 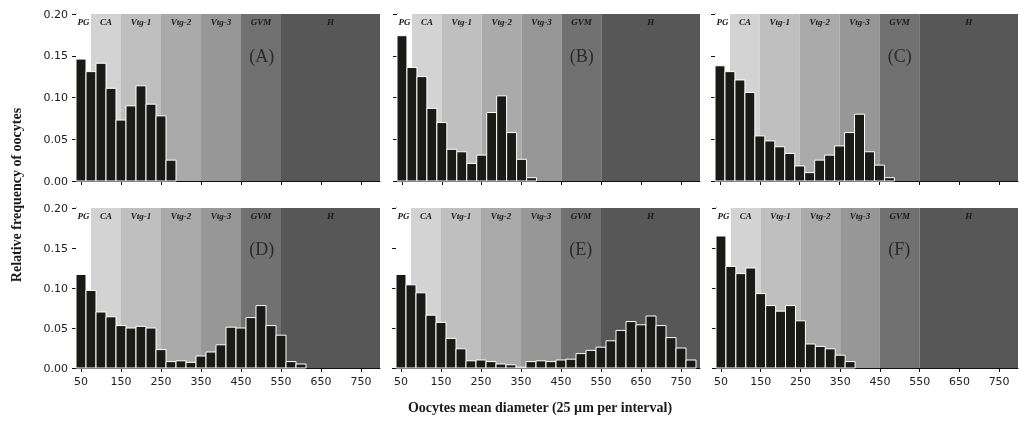 I want to click on y-axis-title: Relative frequency of oocytes, so click(x=16, y=195).